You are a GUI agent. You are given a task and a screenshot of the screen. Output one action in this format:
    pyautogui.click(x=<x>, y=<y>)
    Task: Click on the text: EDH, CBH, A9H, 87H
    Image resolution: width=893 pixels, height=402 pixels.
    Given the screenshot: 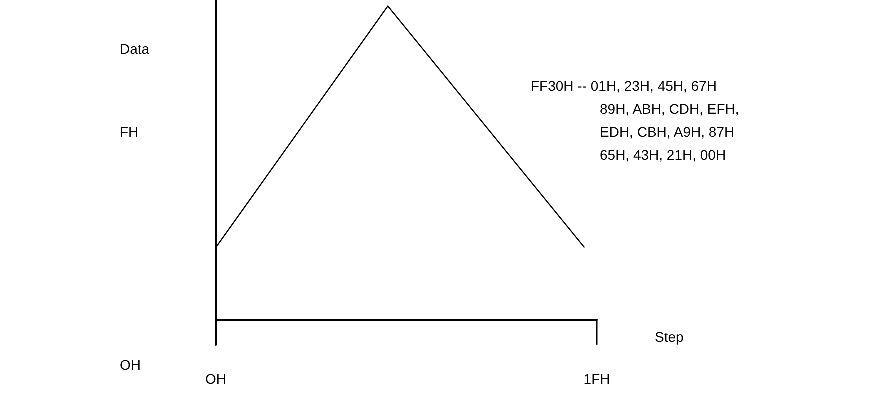 What is the action you would take?
    pyautogui.click(x=667, y=132)
    